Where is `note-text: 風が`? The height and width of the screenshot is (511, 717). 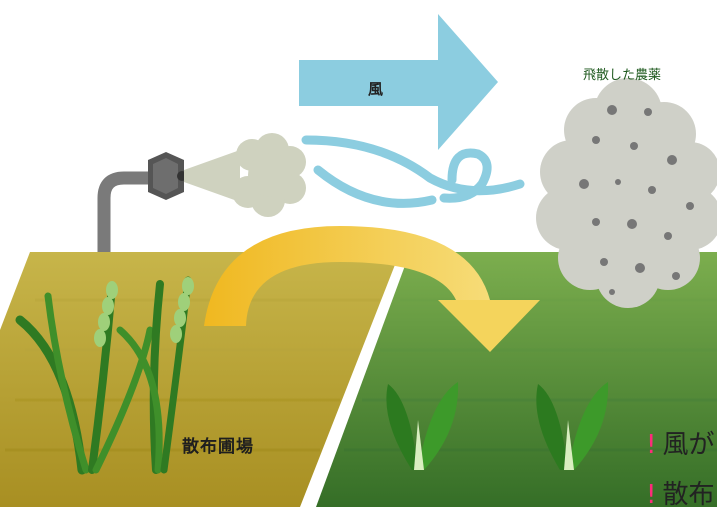
note-text: 風が is located at coordinates (688, 445).